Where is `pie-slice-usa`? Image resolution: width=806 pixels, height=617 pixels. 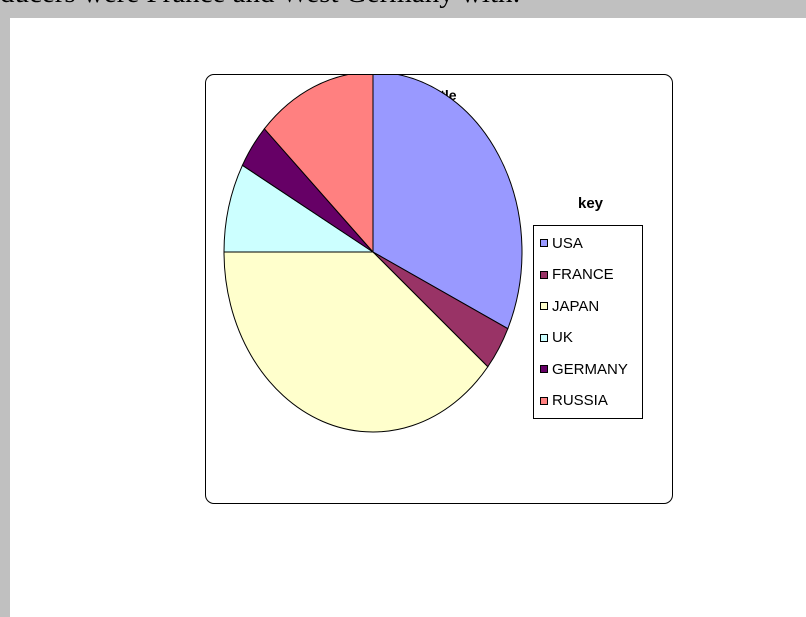
pie-slice-usa is located at coordinates (447, 202).